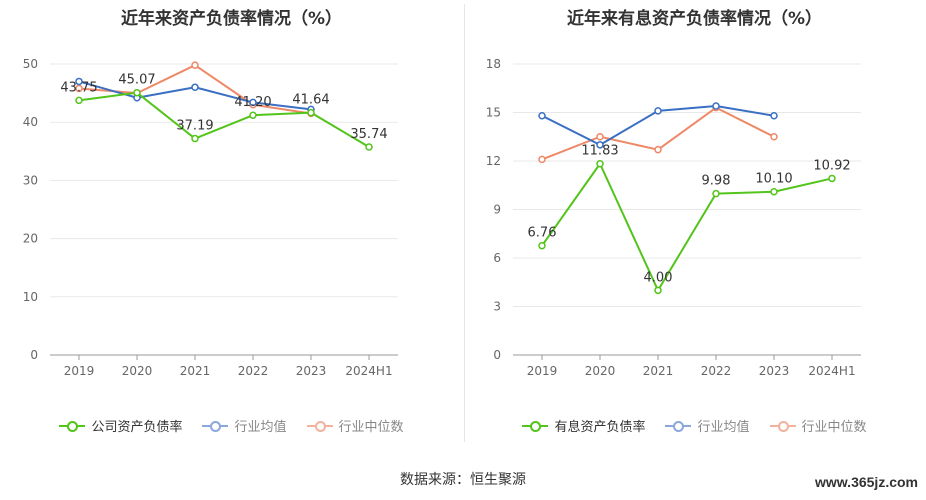 This screenshot has width=926, height=500. What do you see at coordinates (694, 19) in the screenshot?
I see `chart-title: 近年来有息资产负债率情况（%）` at bounding box center [694, 19].